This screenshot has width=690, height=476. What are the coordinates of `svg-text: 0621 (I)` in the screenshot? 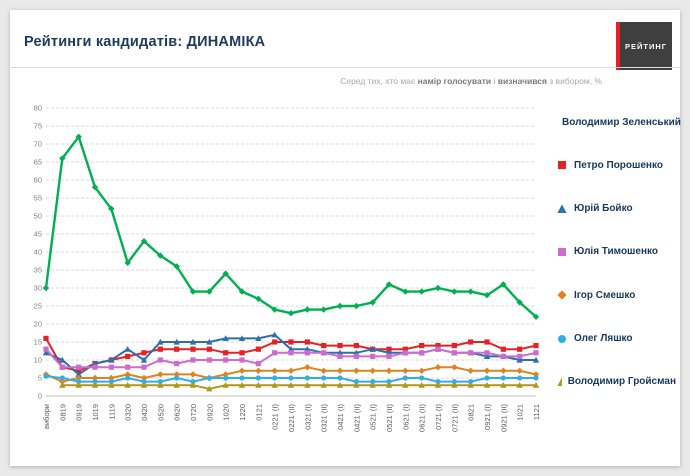 It's located at (405, 417).